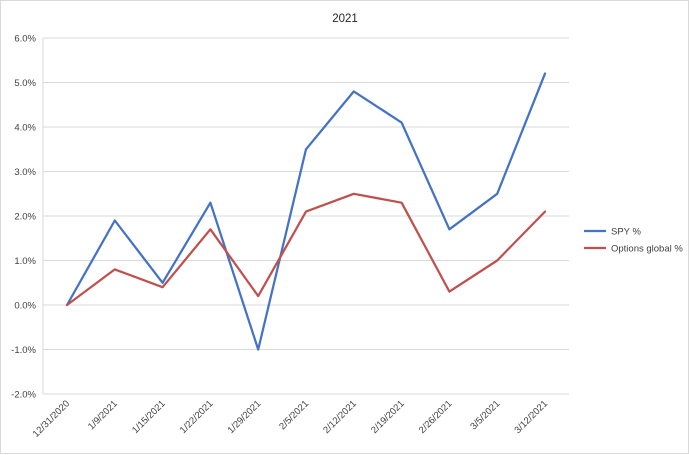 The width and height of the screenshot is (689, 455). What do you see at coordinates (388, 417) in the screenshot?
I see `x-tick-label: 2/19/2021` at bounding box center [388, 417].